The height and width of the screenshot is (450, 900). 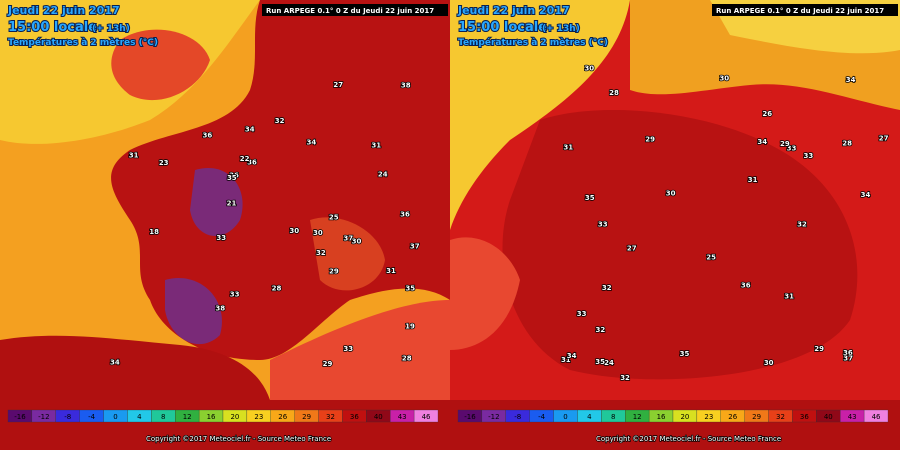 What do you see at coordinates (360, 350) in the screenshot?
I see `warm-sea` at bounding box center [360, 350].